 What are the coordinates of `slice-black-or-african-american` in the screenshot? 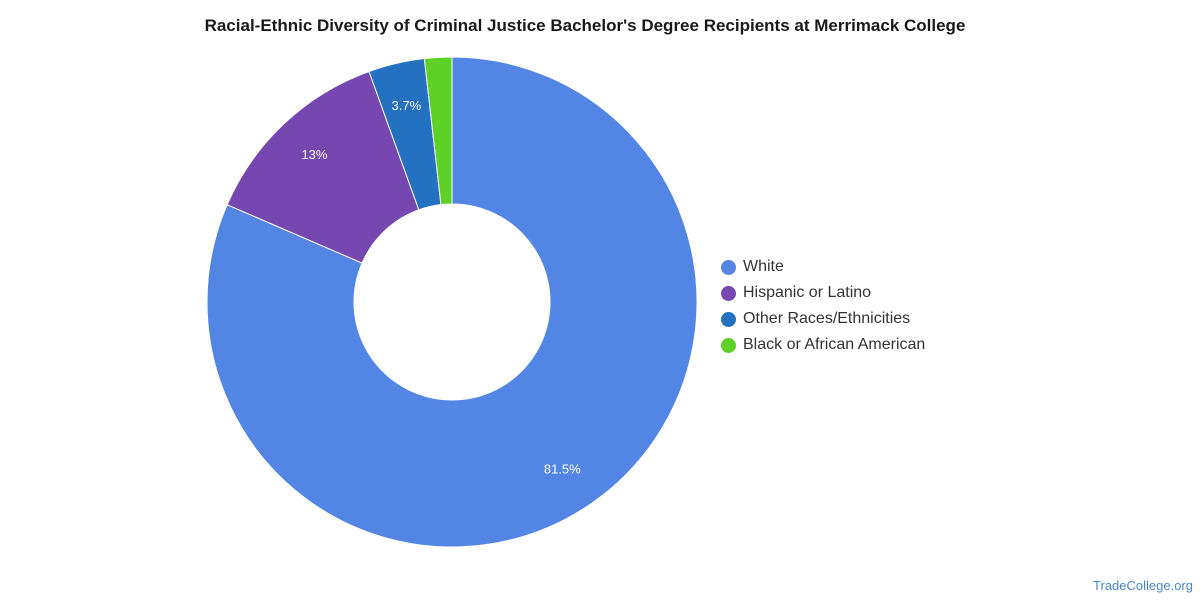 It's located at (438, 131).